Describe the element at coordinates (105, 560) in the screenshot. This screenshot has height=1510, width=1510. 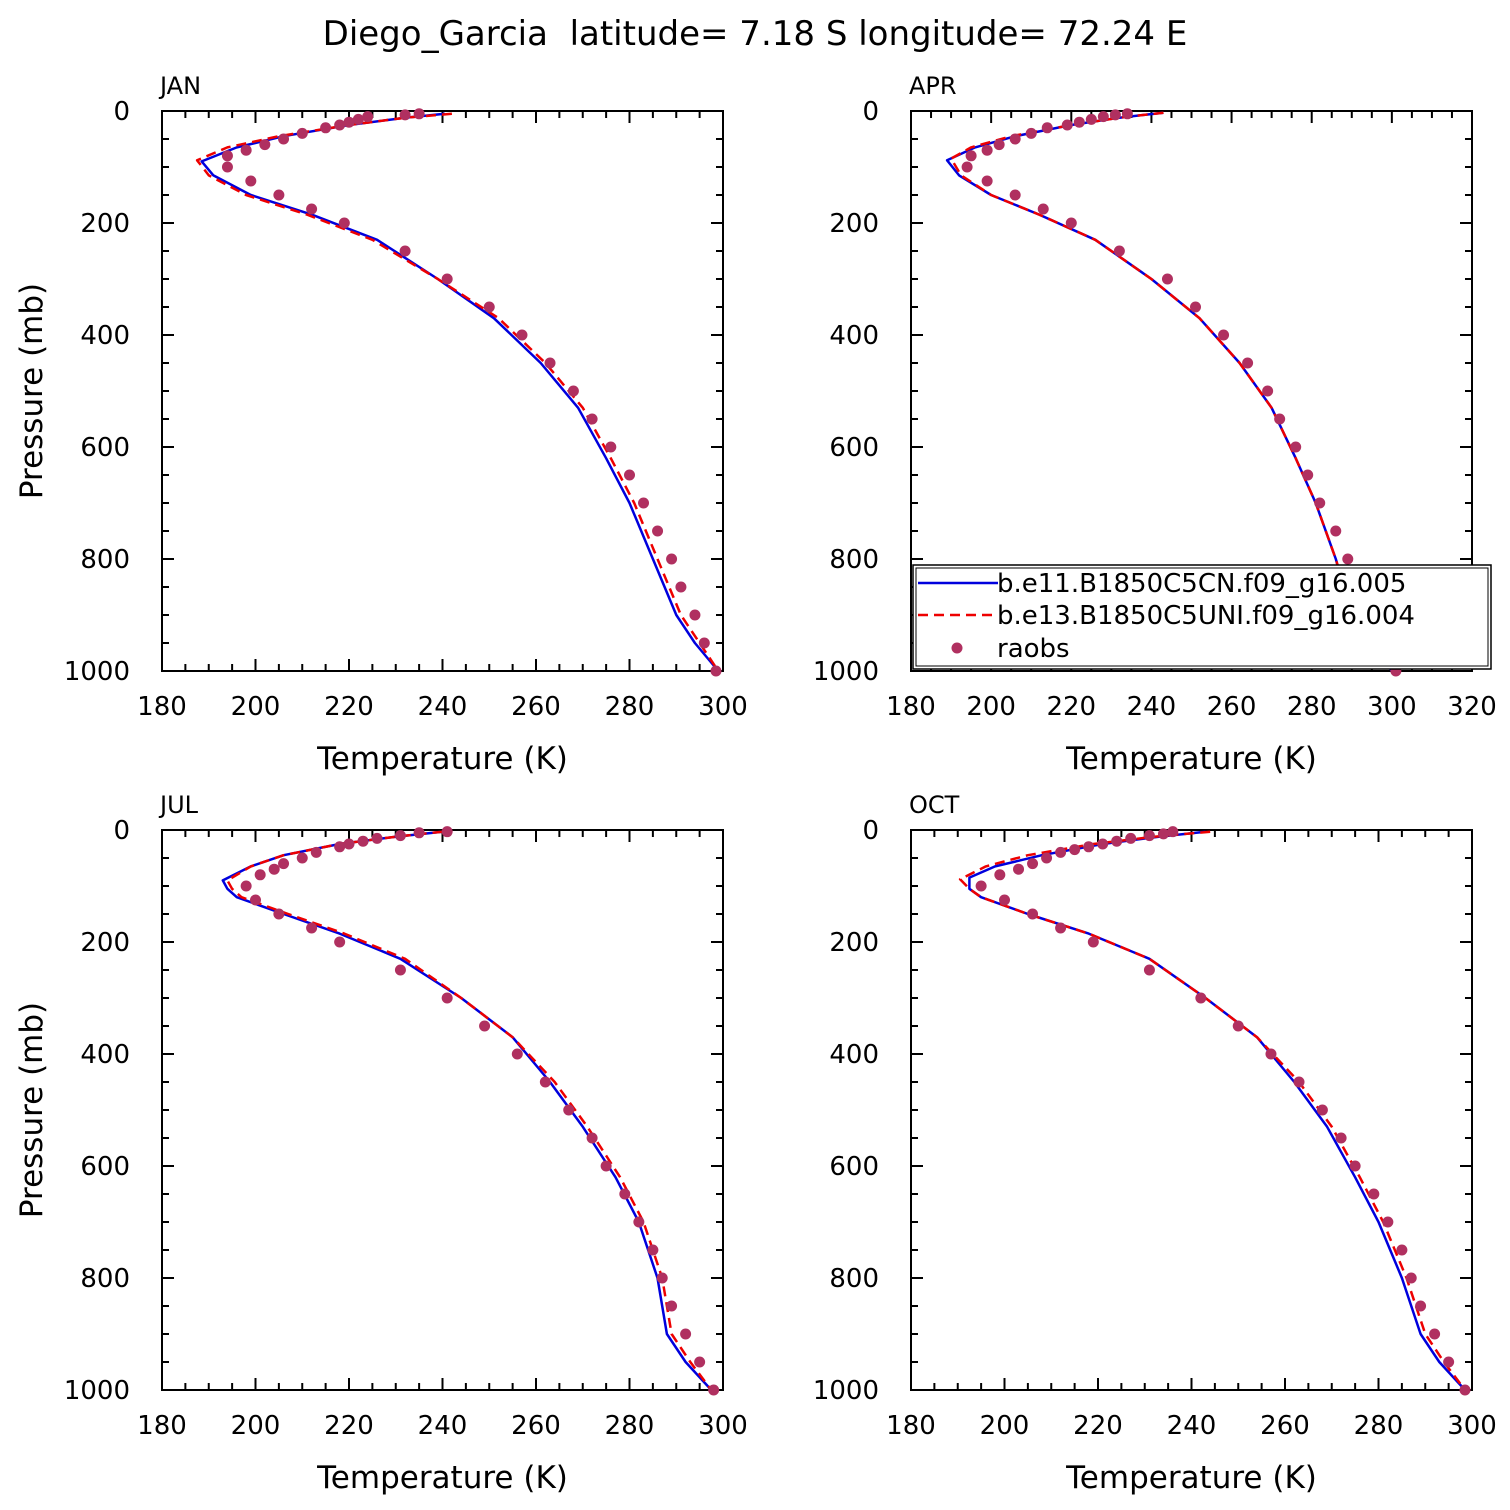
I see `y-tick-label: 800` at that location.